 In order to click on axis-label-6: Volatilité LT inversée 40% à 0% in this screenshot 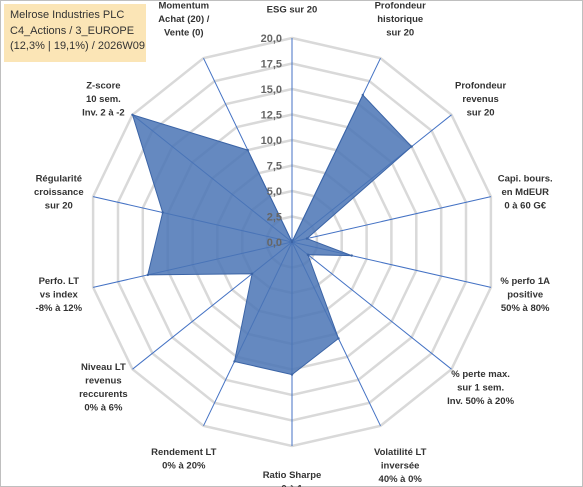, I will do `click(400, 466)`.